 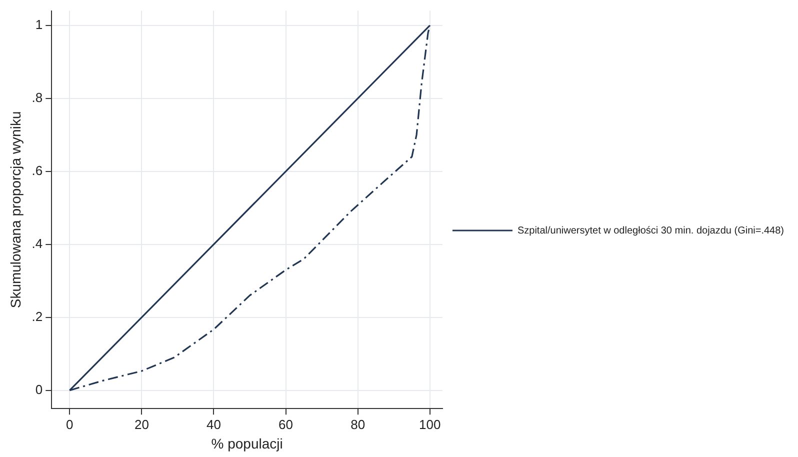 I want to click on y-tick-label: .4, so click(x=37, y=243).